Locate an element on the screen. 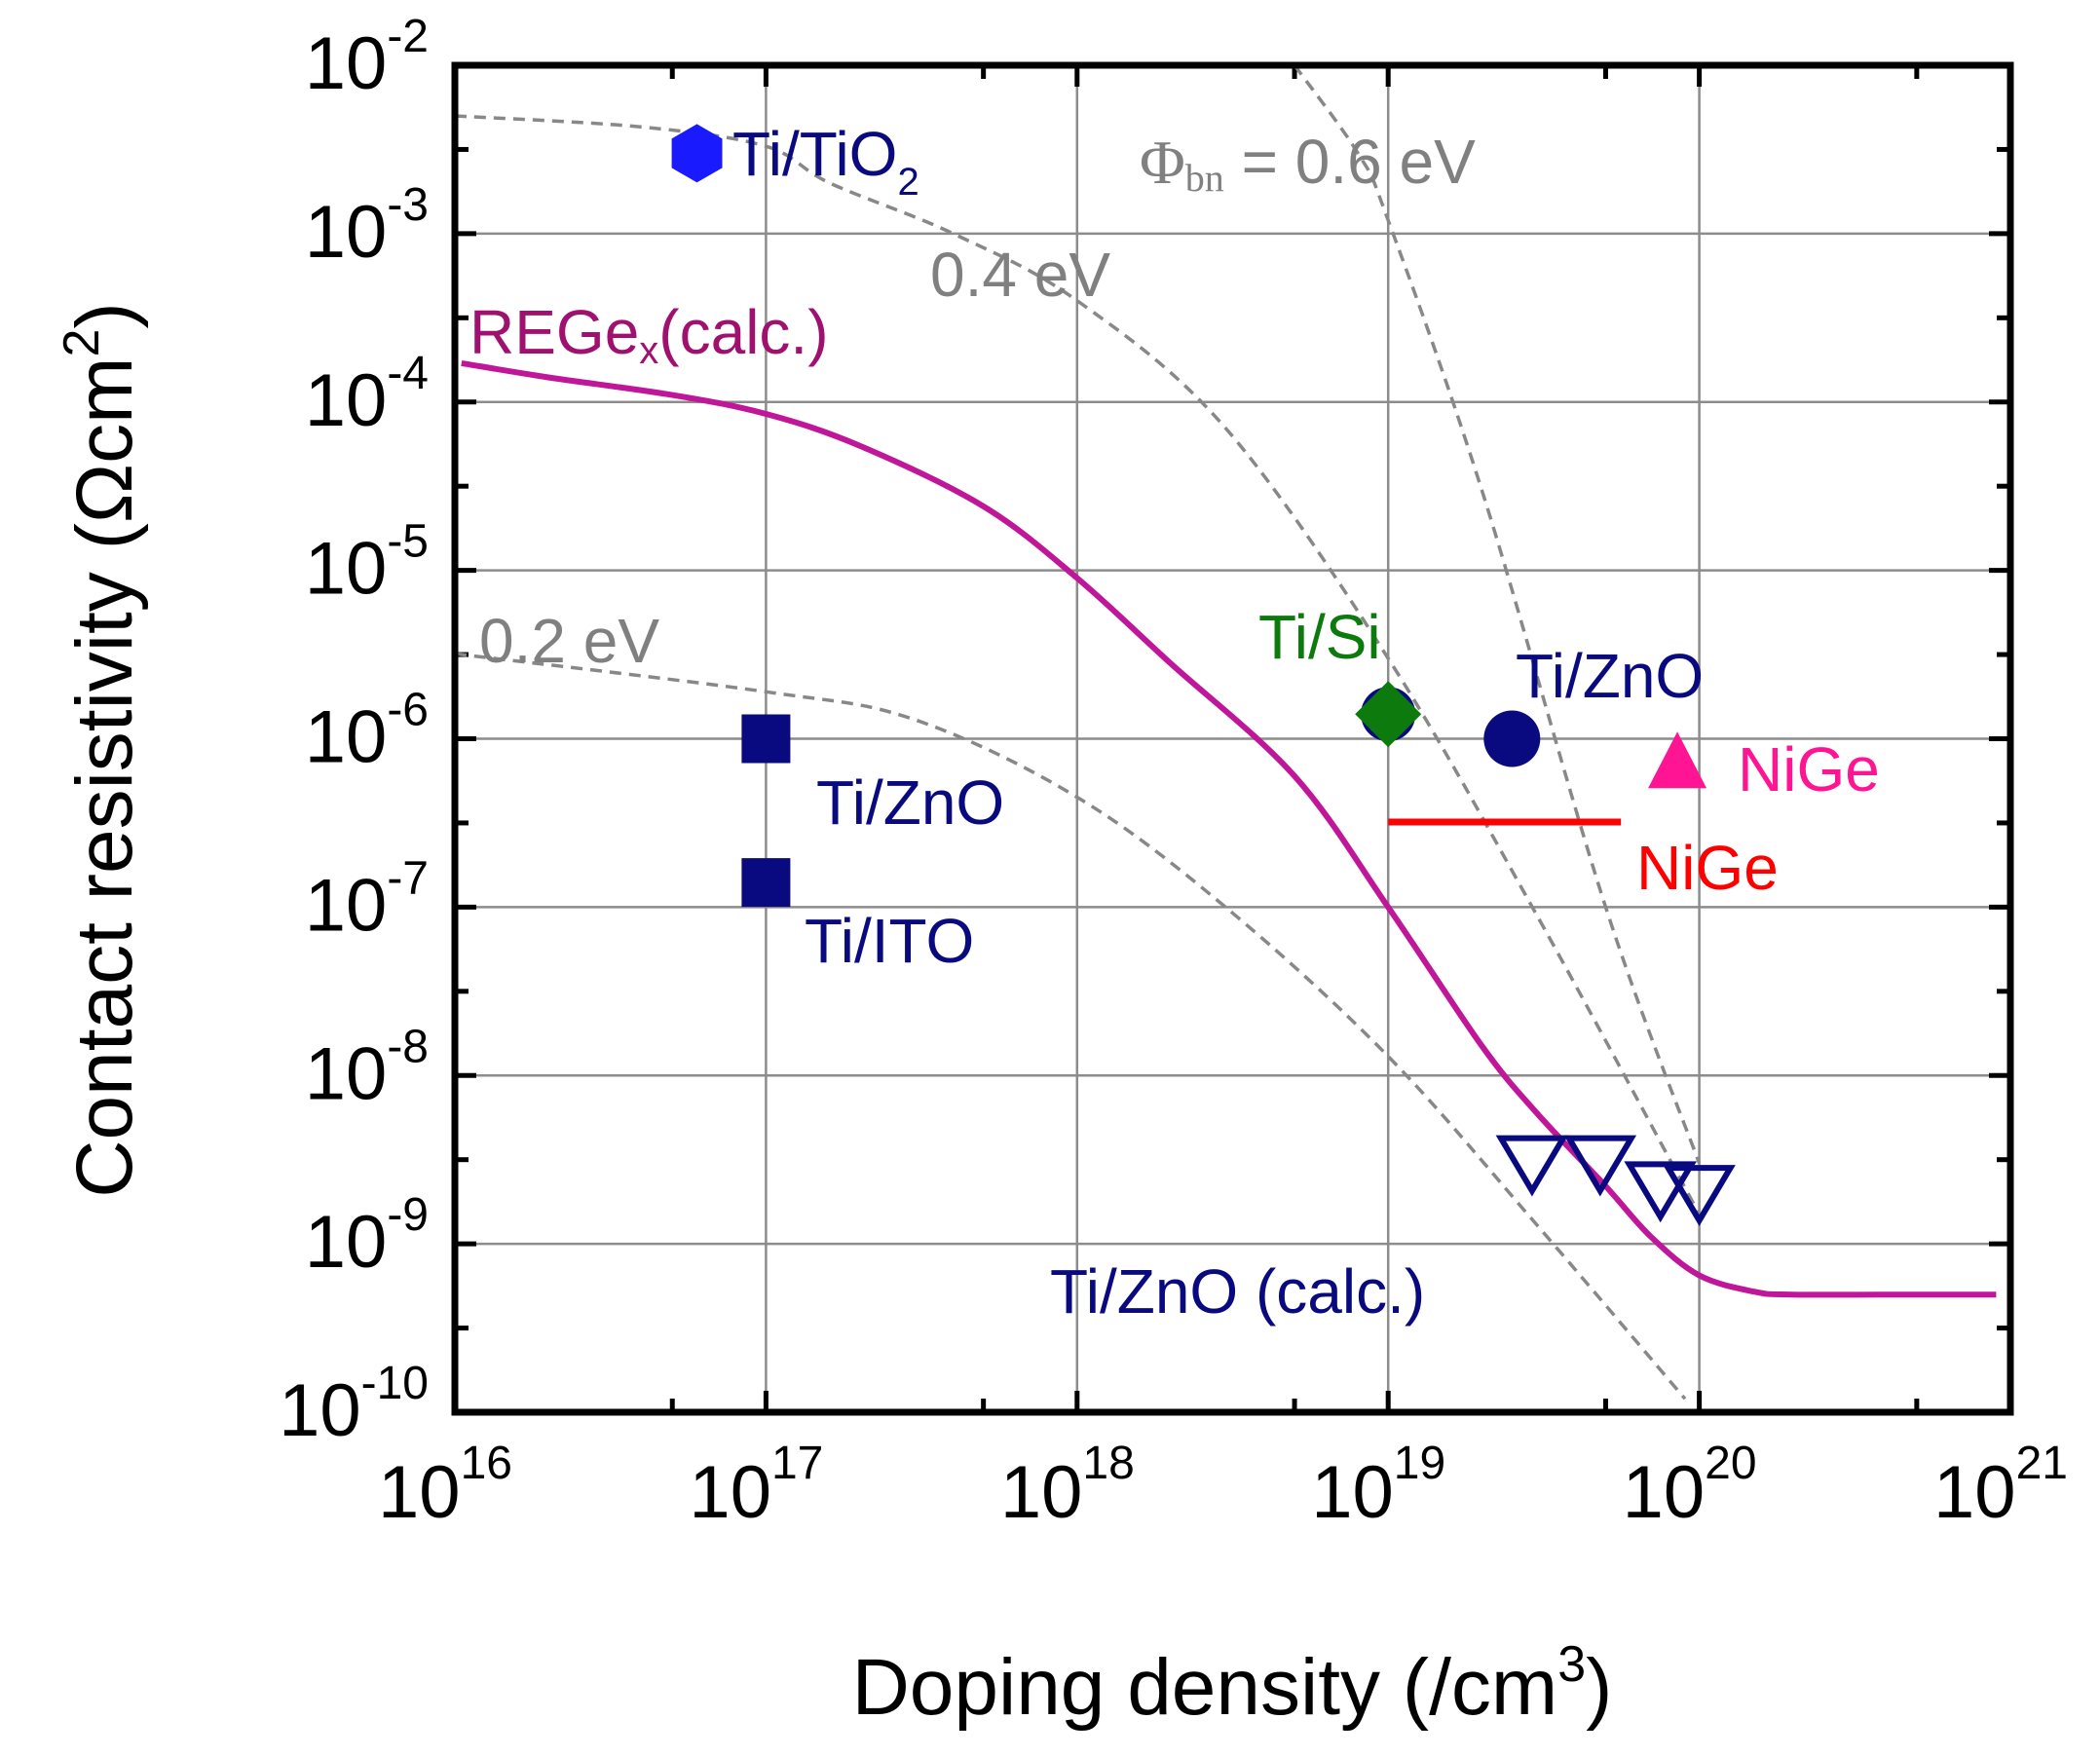  label-ti-zno-circle: Ti/ZnO is located at coordinates (1610, 676).